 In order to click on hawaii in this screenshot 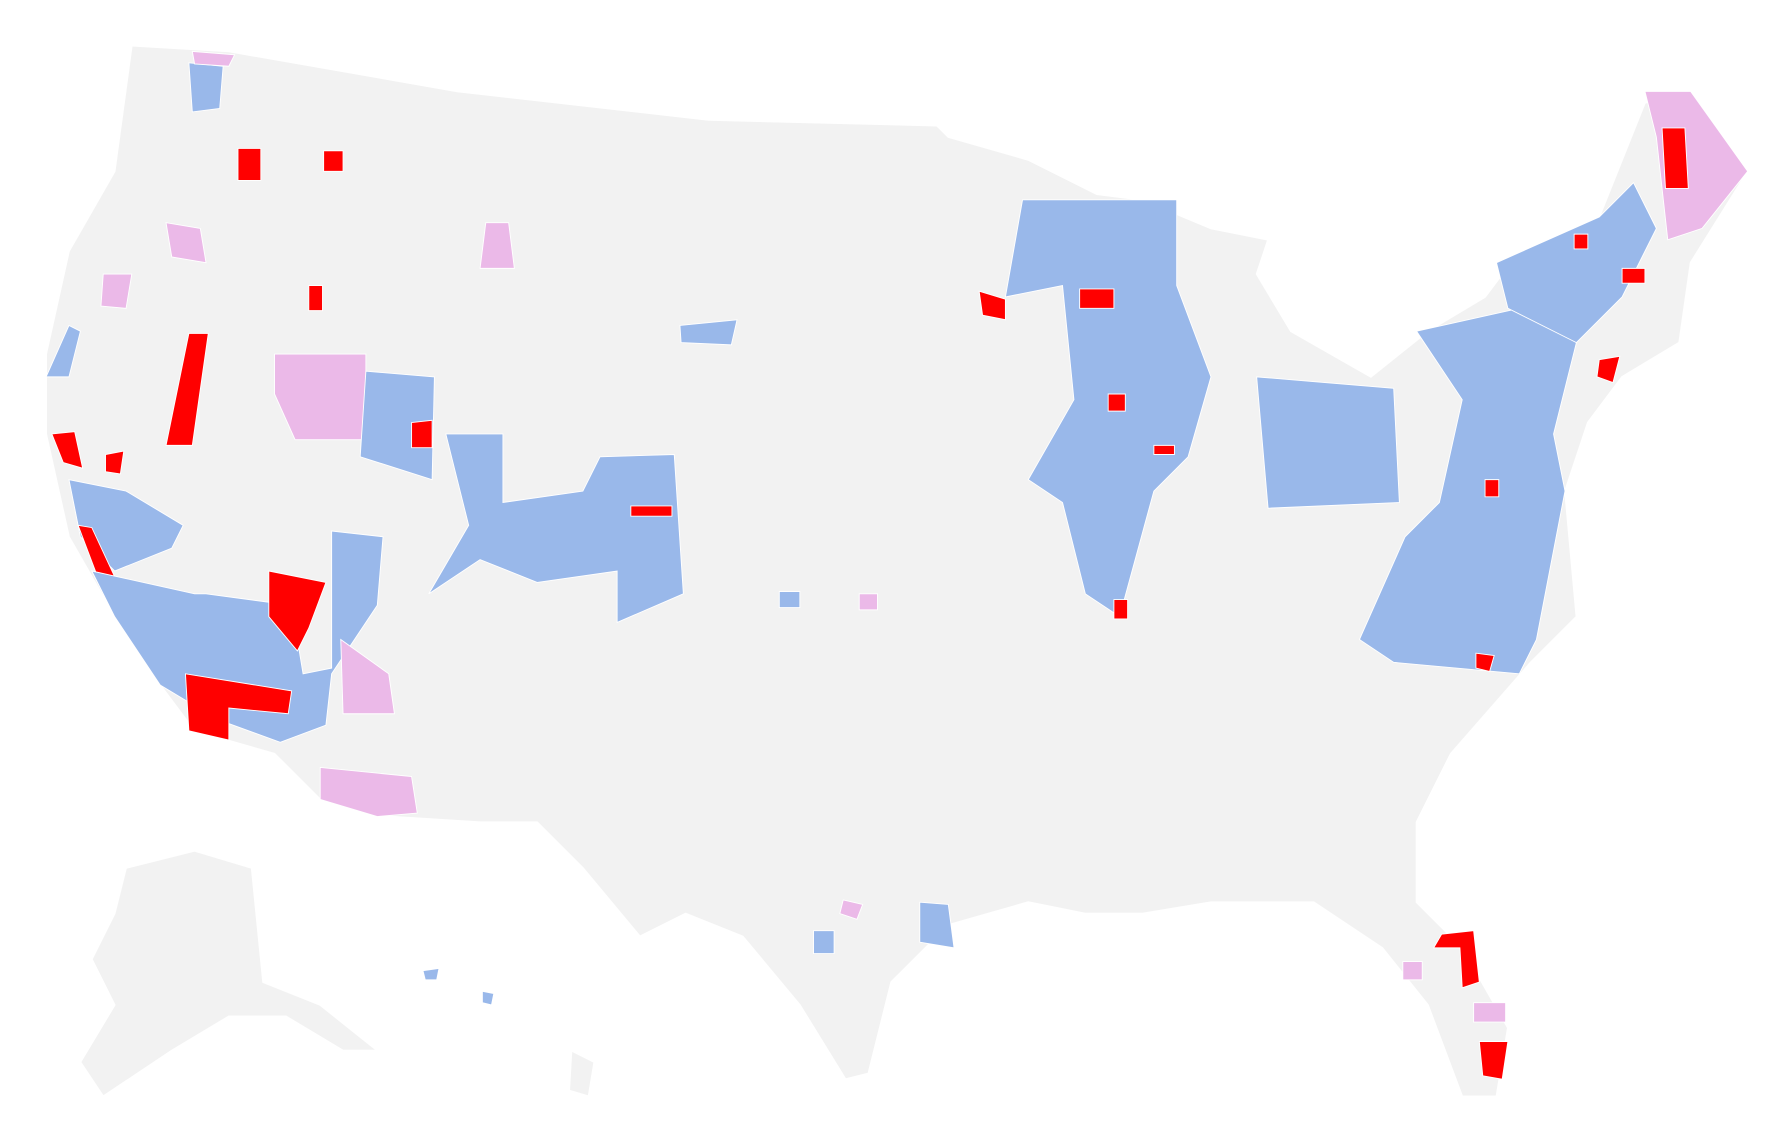, I will do `click(582, 1073)`.